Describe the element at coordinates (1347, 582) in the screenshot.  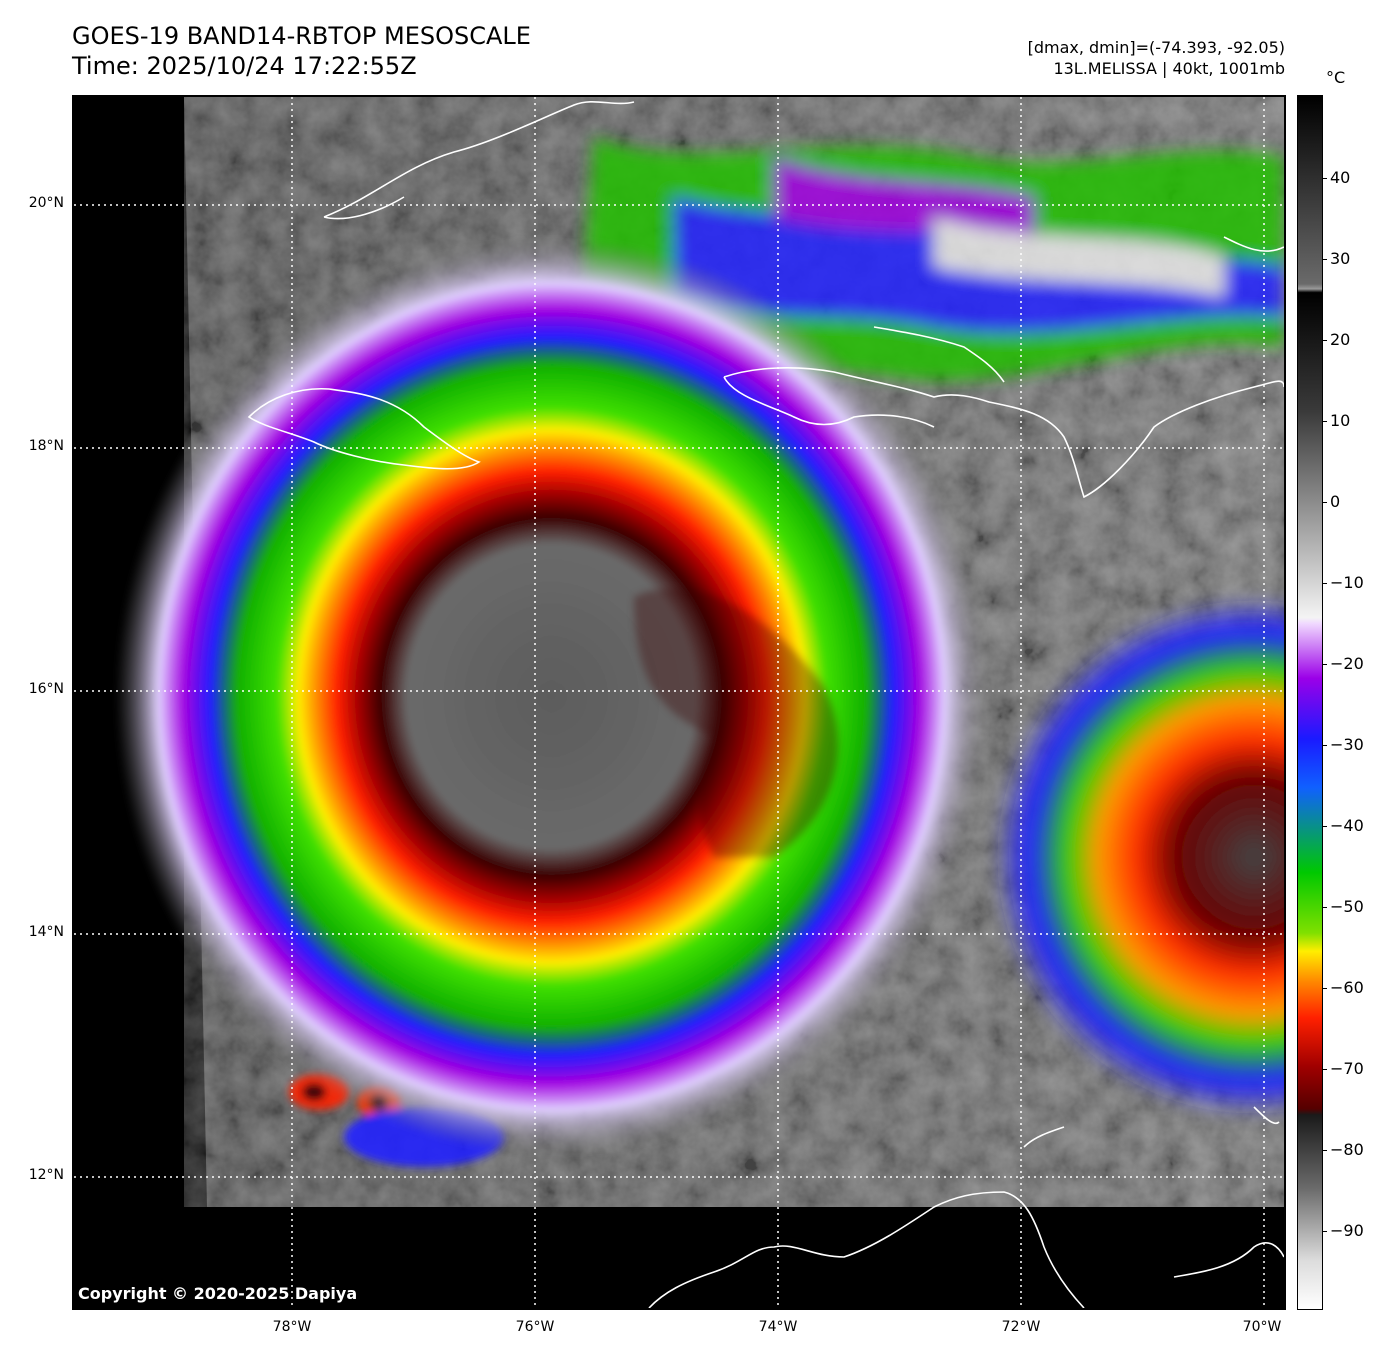
I see `colorbar-tick-label: −10` at that location.